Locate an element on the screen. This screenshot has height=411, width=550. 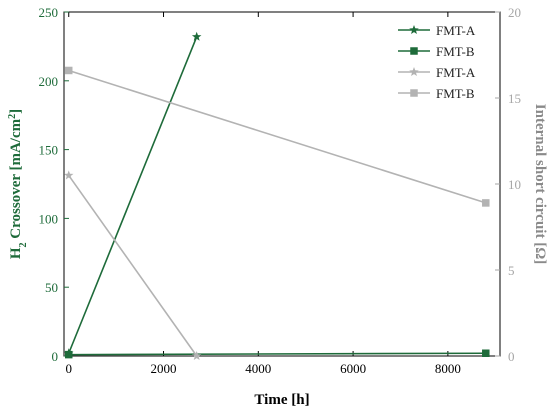
left-y-tick-label: 100 is located at coordinates (49, 218).